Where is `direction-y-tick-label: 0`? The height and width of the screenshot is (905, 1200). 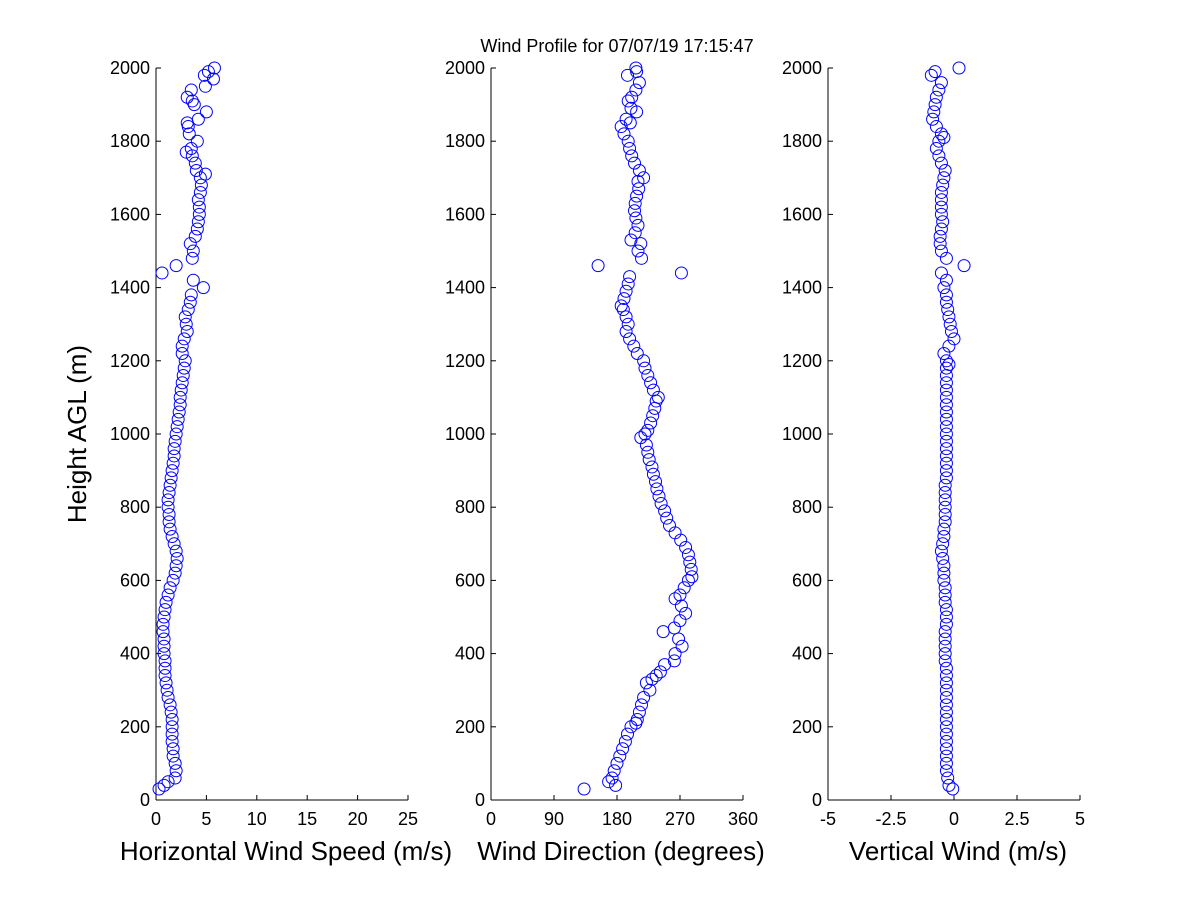
direction-y-tick-label: 0 is located at coordinates (480, 800).